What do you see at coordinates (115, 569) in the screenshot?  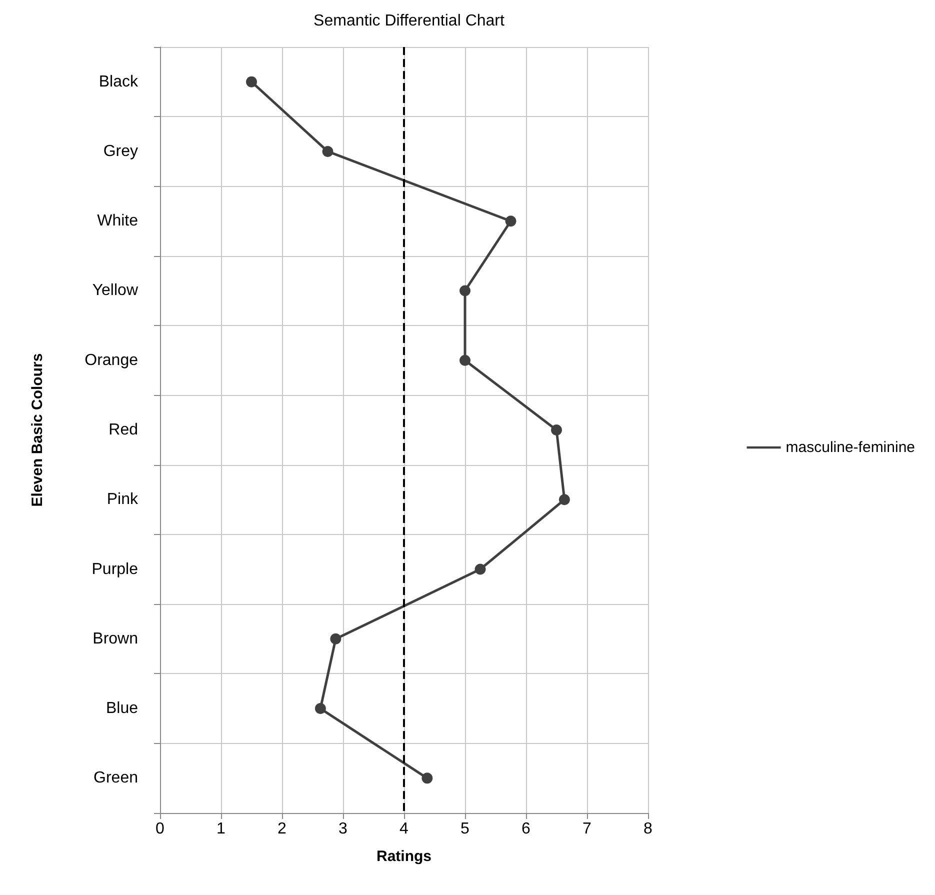 I see `y-tick-label: Purple` at bounding box center [115, 569].